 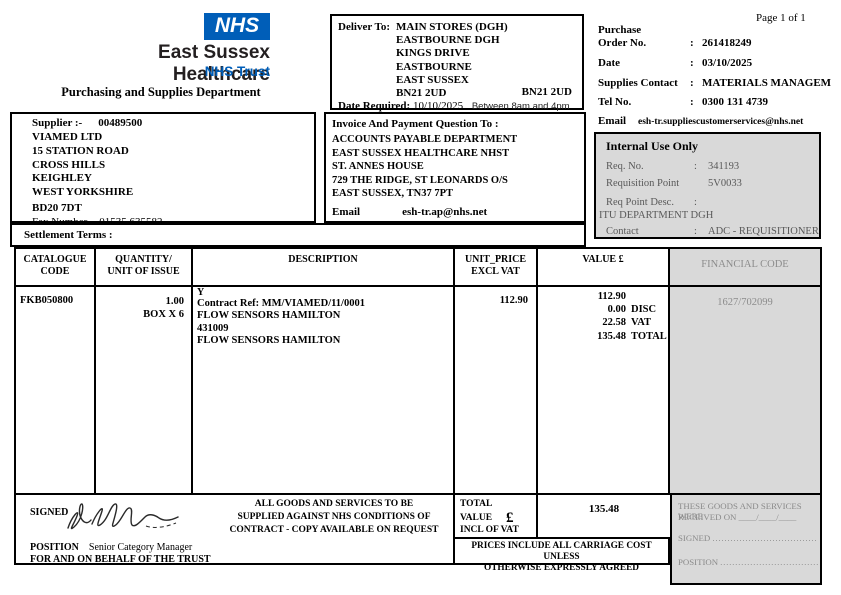 What do you see at coordinates (140, 547) in the screenshot?
I see `position-value: Senior Category Manager` at bounding box center [140, 547].